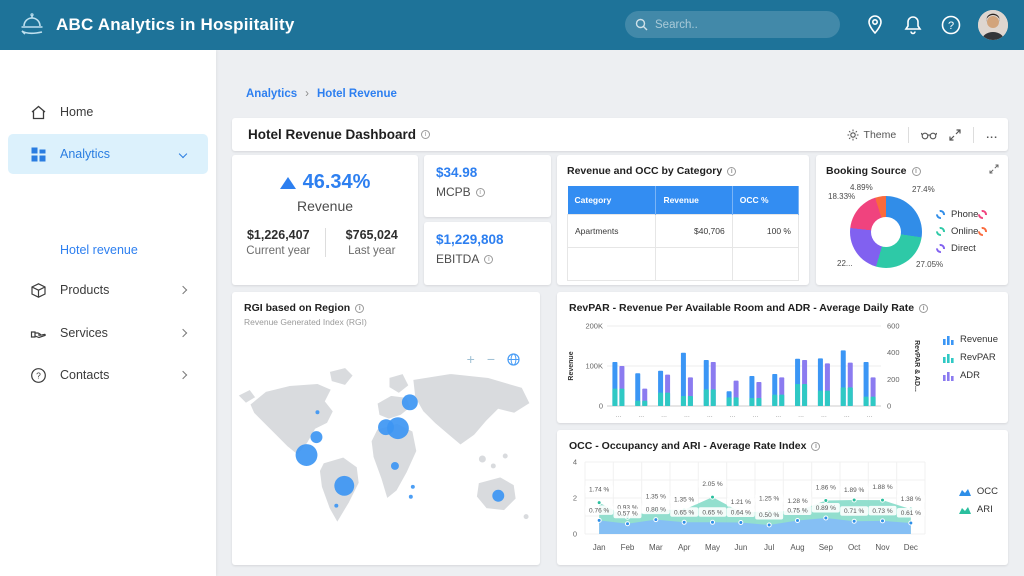 The height and width of the screenshot is (576, 1024). What do you see at coordinates (886, 232) in the screenshot?
I see `donut-hole` at bounding box center [886, 232].